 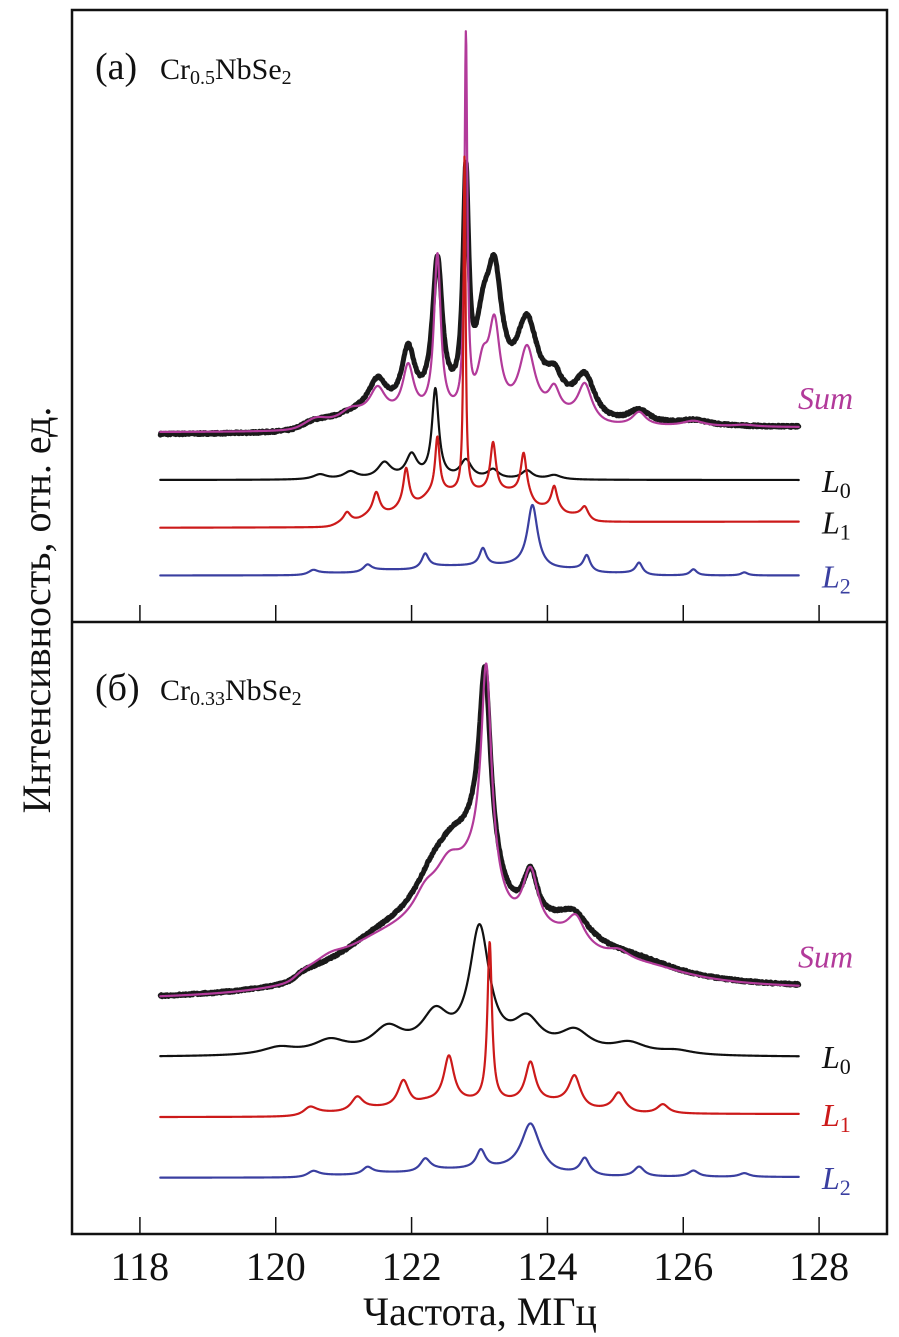 What do you see at coordinates (202, 78) in the screenshot?
I see `formula-sub1: 0.5` at bounding box center [202, 78].